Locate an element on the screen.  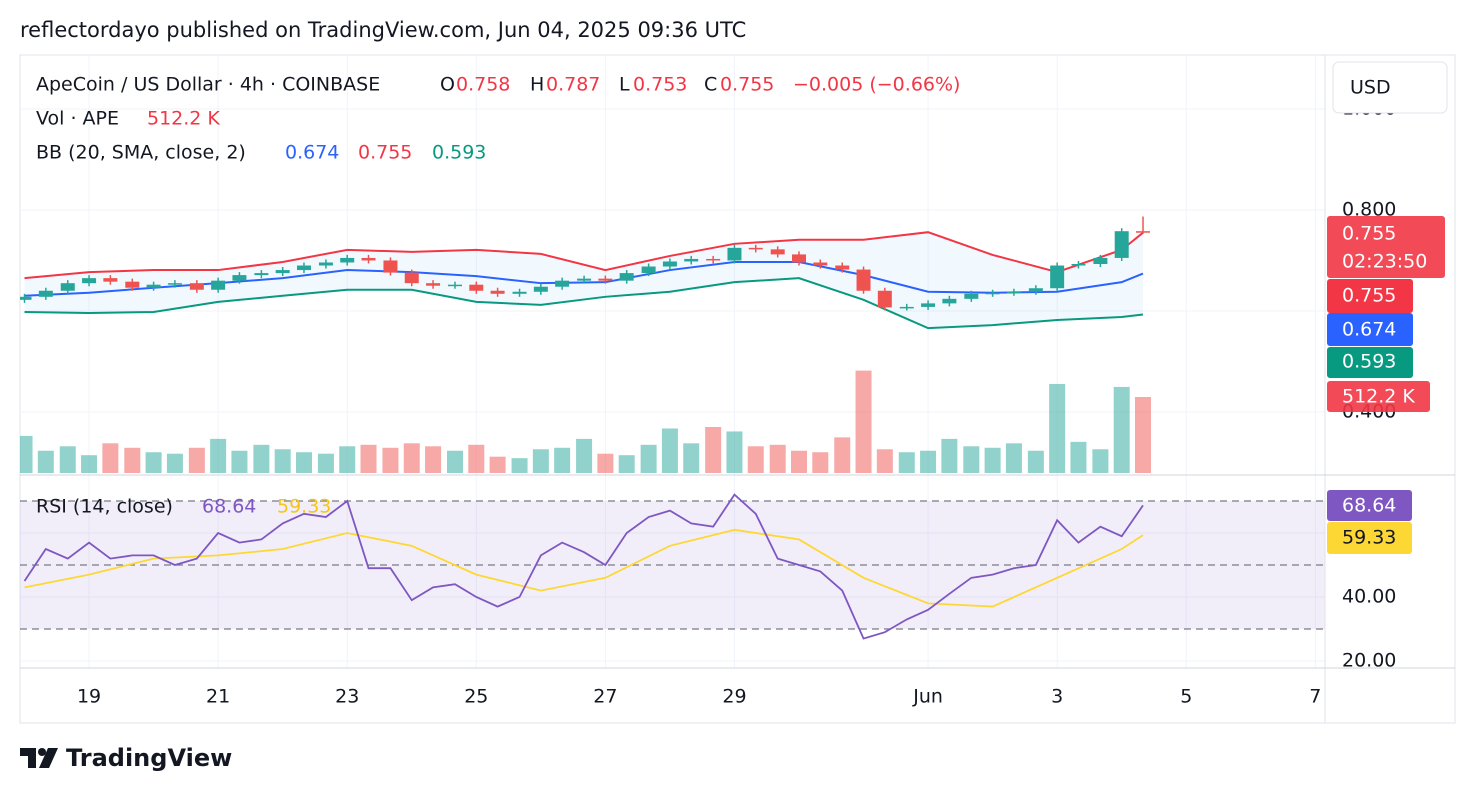
x-tick-label: 27 is located at coordinates (605, 697).